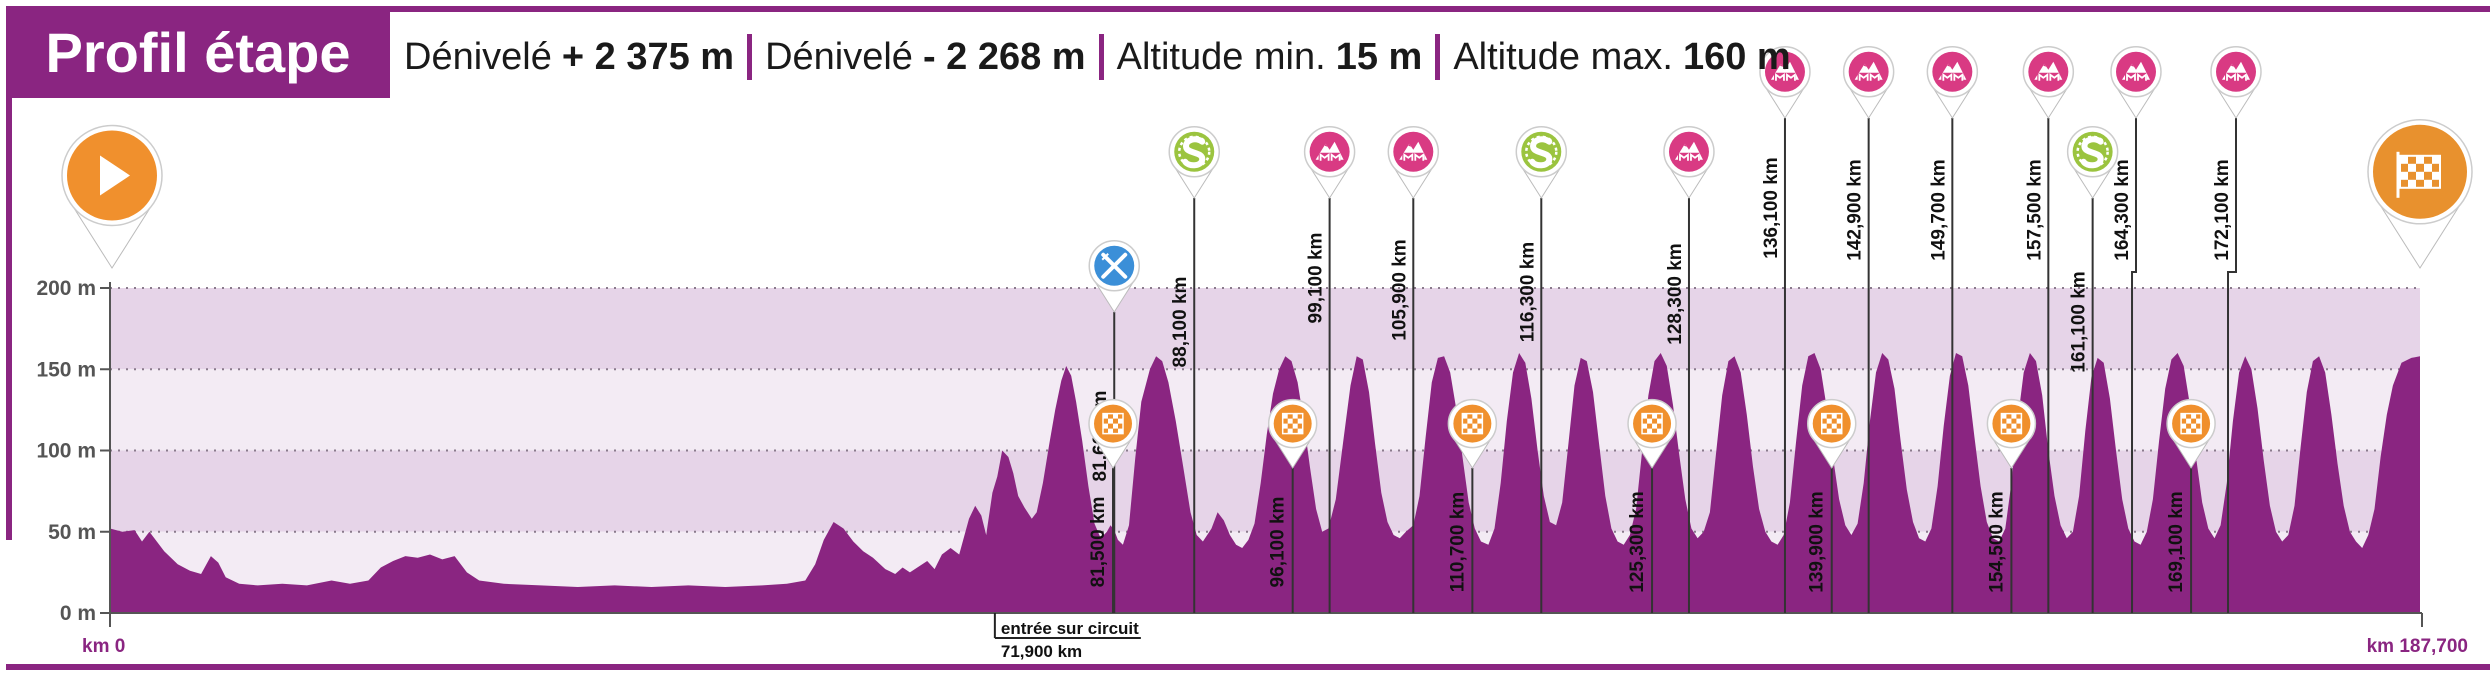  Describe the element at coordinates (1070, 628) in the screenshot. I see `circuit-entry-label: entrée sur circuit` at that location.